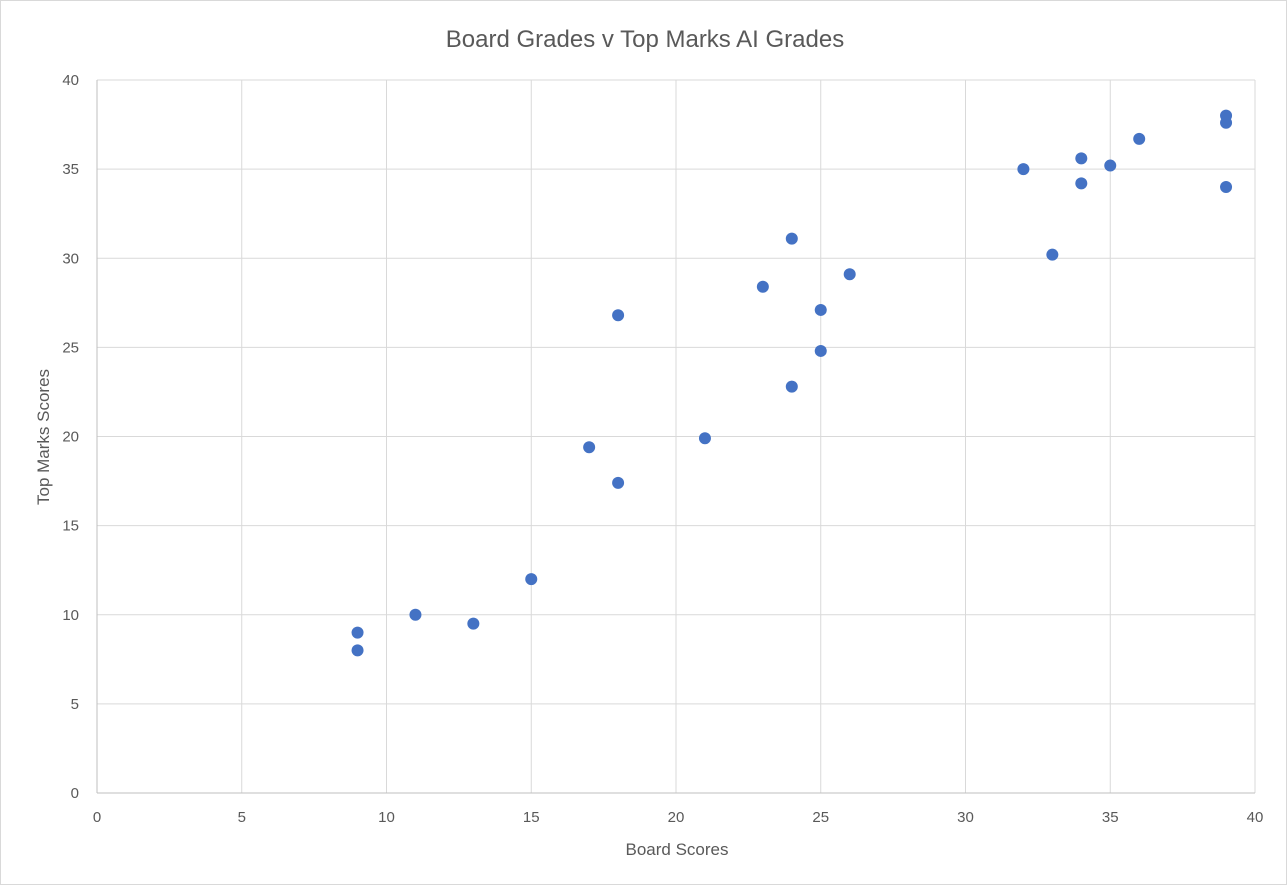  What do you see at coordinates (70, 80) in the screenshot?
I see `y-tick-label: 40` at bounding box center [70, 80].